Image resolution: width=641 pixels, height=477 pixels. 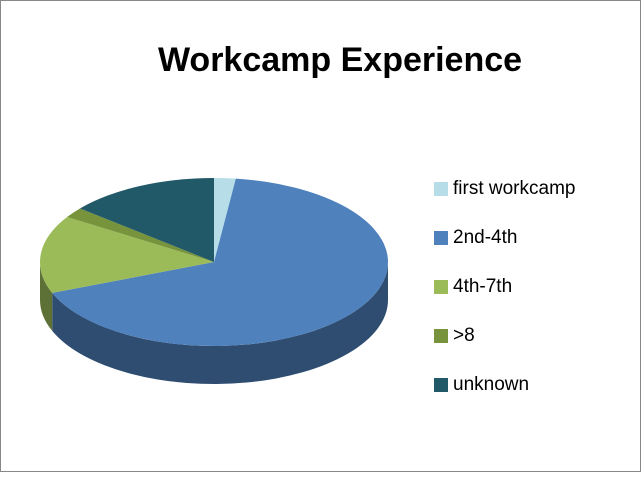 I want to click on legend-label: >8, so click(x=464, y=335).